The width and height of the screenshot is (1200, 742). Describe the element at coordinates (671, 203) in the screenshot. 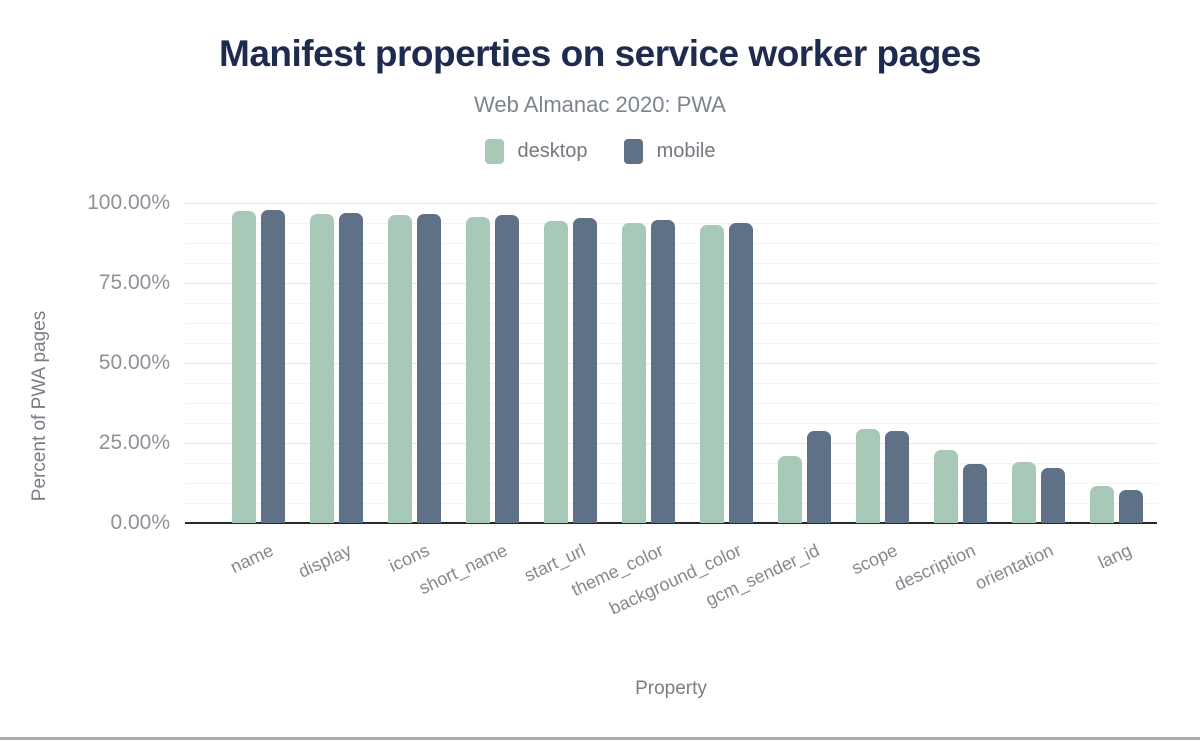

I see `major-gridline` at that location.